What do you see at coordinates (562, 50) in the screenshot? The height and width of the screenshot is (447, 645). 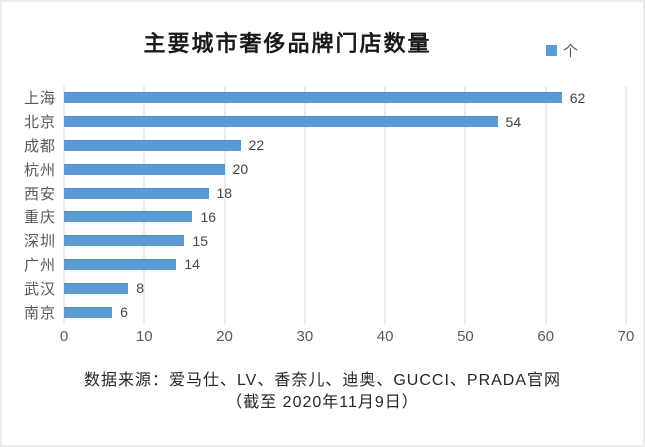 I see `legend: 个` at bounding box center [562, 50].